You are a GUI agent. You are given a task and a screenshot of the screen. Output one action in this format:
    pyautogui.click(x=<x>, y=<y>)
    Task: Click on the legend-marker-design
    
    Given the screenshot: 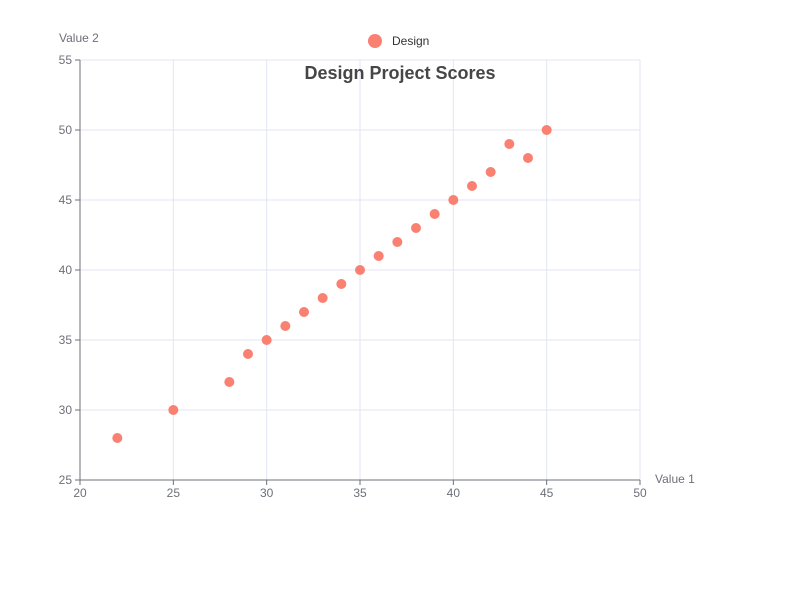 What is the action you would take?
    pyautogui.click(x=375, y=41)
    